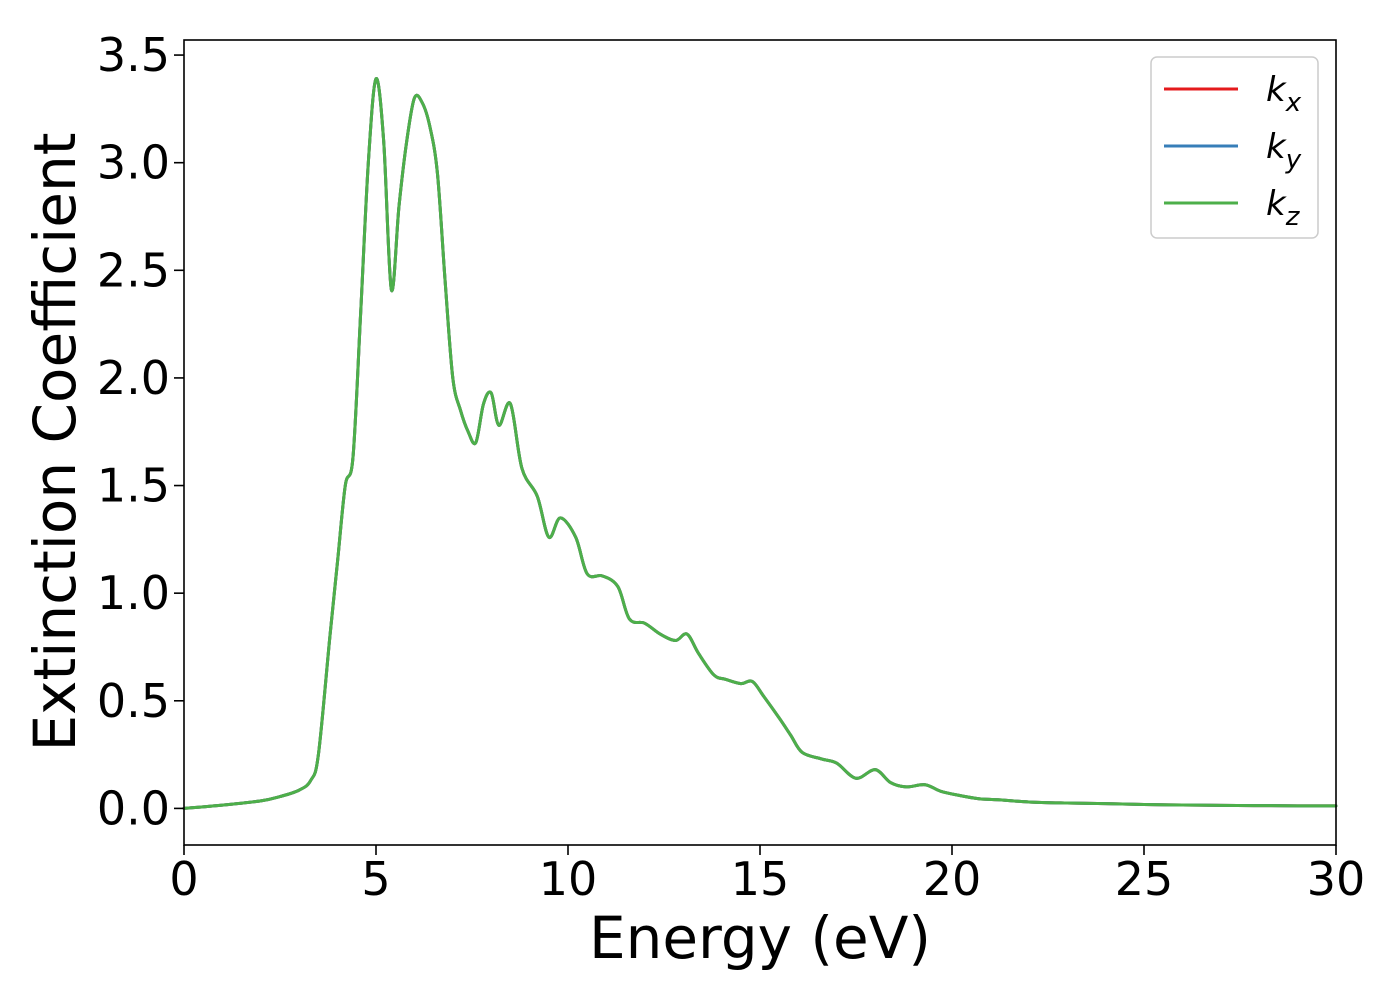 This screenshot has width=1400, height=1005. What do you see at coordinates (55, 442) in the screenshot?
I see `y-axis-title: Extinction Coefficient` at bounding box center [55, 442].